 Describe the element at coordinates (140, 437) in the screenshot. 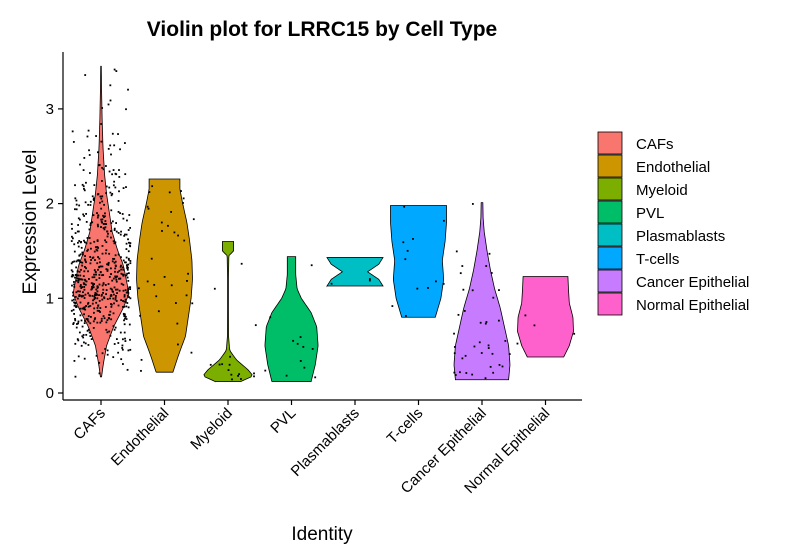

I see `x-tick-label: Endothelial` at that location.